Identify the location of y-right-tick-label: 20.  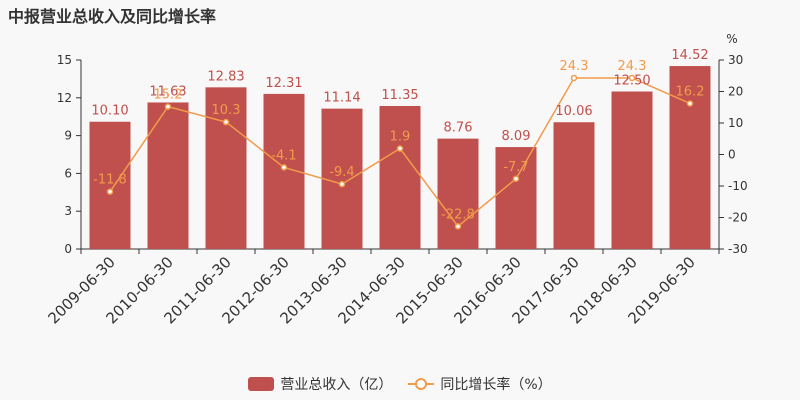
(735, 92).